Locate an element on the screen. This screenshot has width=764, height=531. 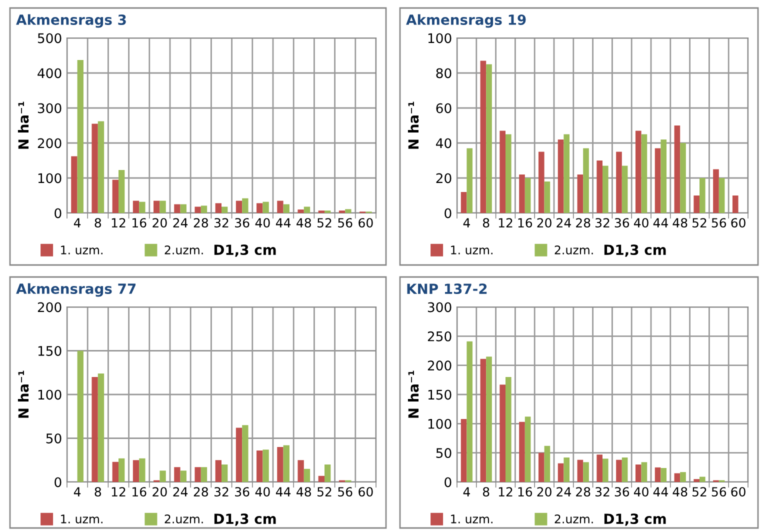
y-tick-label: 80 is located at coordinates (444, 73).